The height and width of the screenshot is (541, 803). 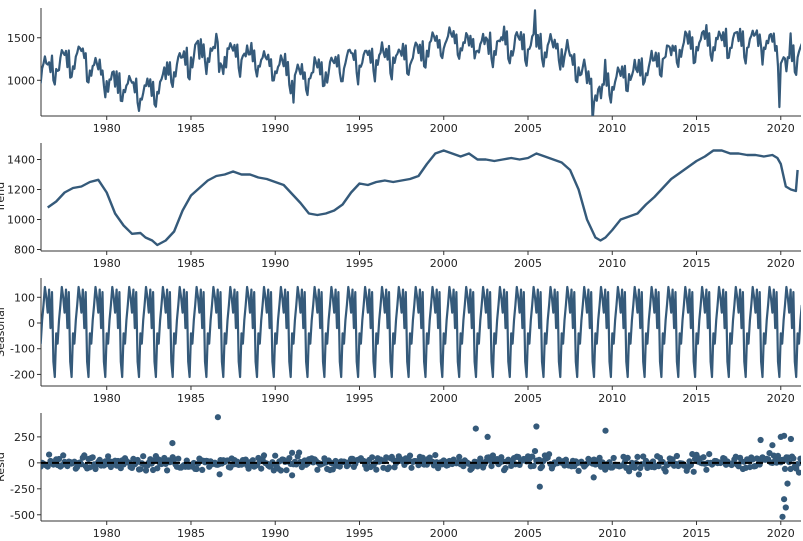 What do you see at coordinates (22, 515) in the screenshot?
I see `y-tick-label: -500` at bounding box center [22, 515].